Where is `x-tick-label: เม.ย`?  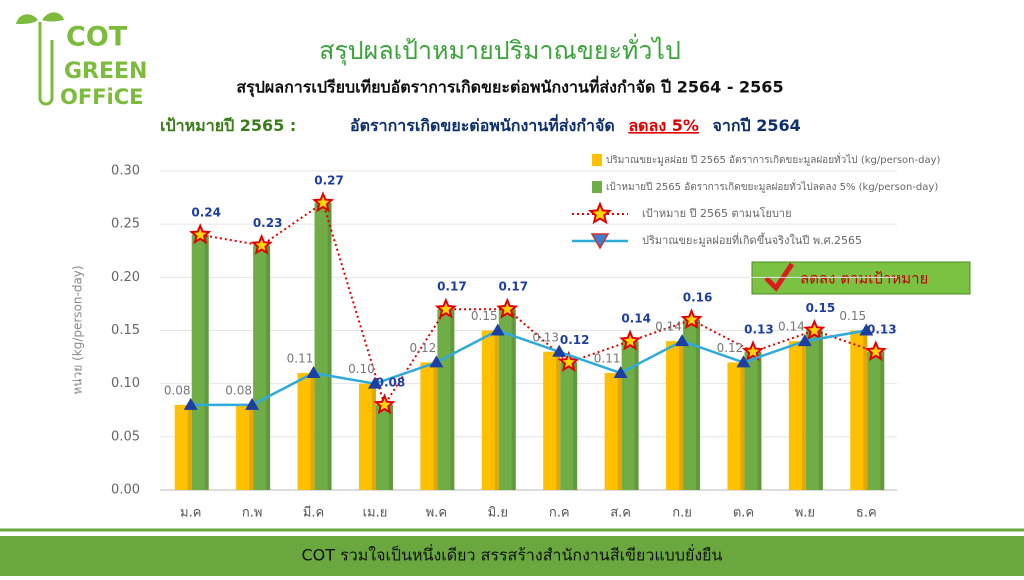
x-tick-label: เม.ย is located at coordinates (375, 513).